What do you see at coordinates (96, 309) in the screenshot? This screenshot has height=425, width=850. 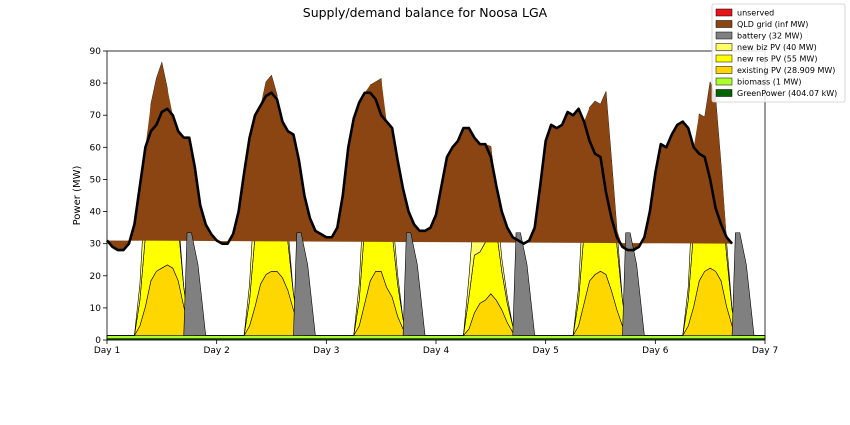 I see `y-tick-label: 10` at bounding box center [96, 309].